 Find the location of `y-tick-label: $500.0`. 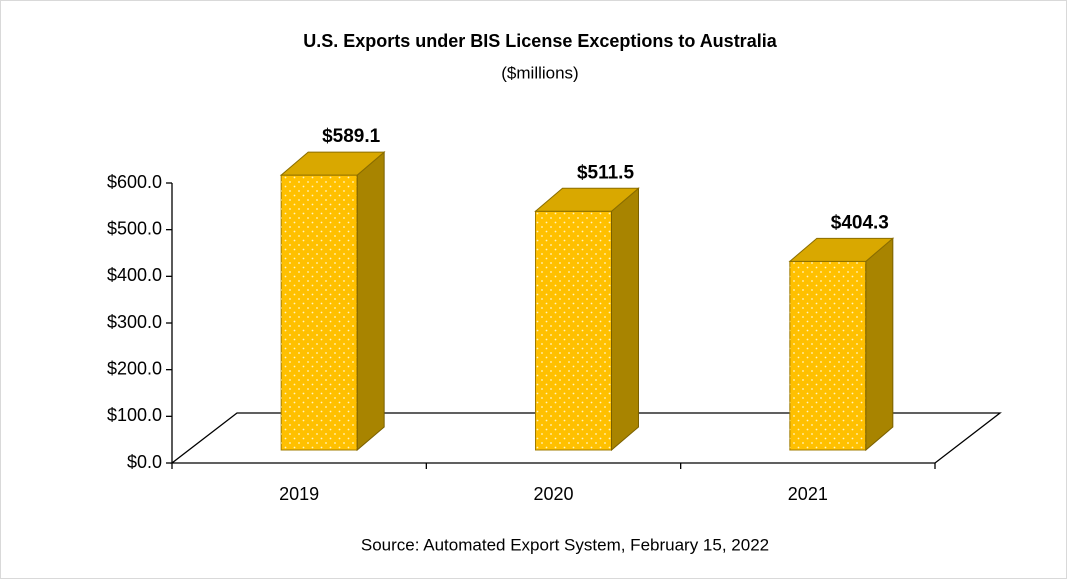

y-tick-label: $500.0 is located at coordinates (134, 228).